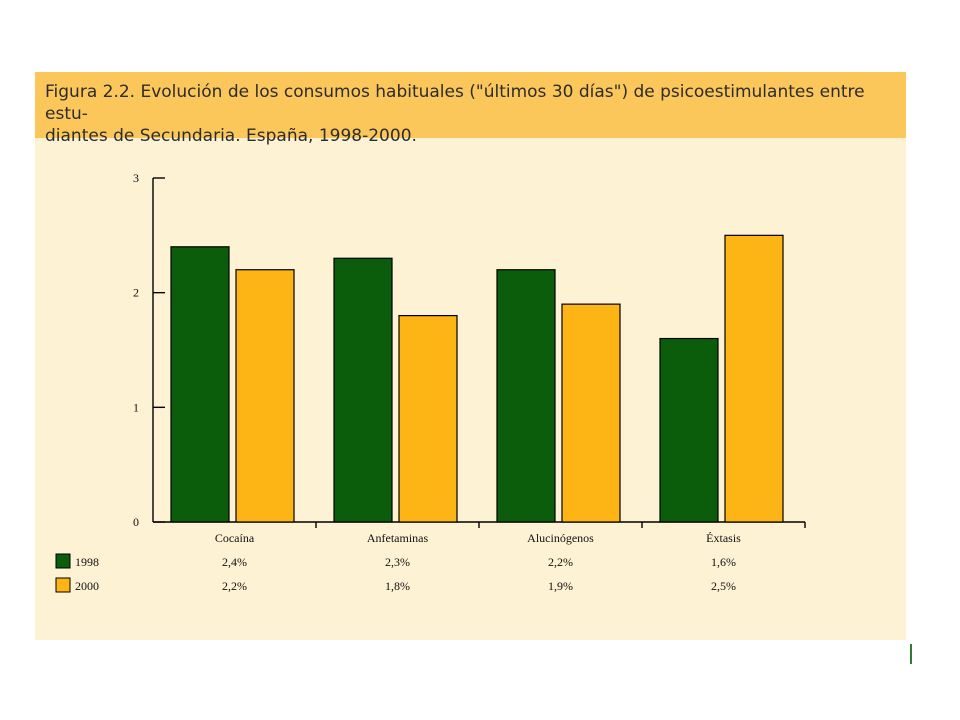 Image resolution: width=960 pixels, height=720 pixels. Describe the element at coordinates (397, 586) in the screenshot. I see `data-label-2000-1: 1,8%` at that location.